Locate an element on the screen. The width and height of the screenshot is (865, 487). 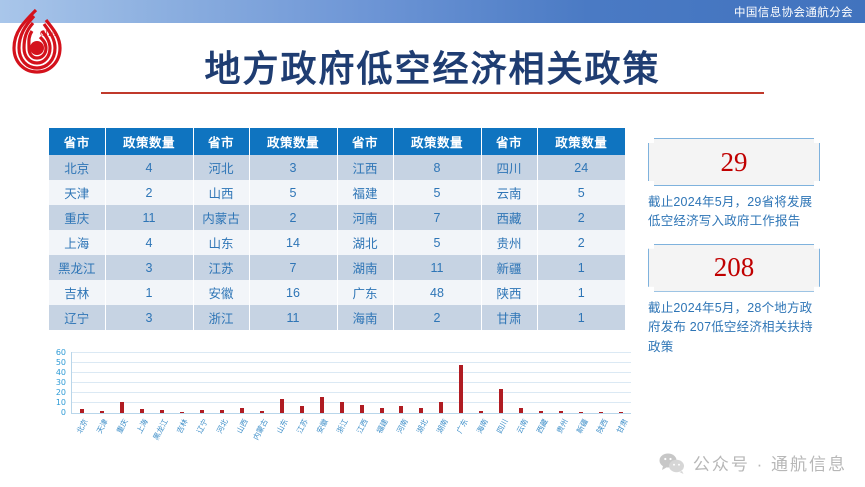
chart-x-label-cell: 上海 is located at coordinates (141, 436).